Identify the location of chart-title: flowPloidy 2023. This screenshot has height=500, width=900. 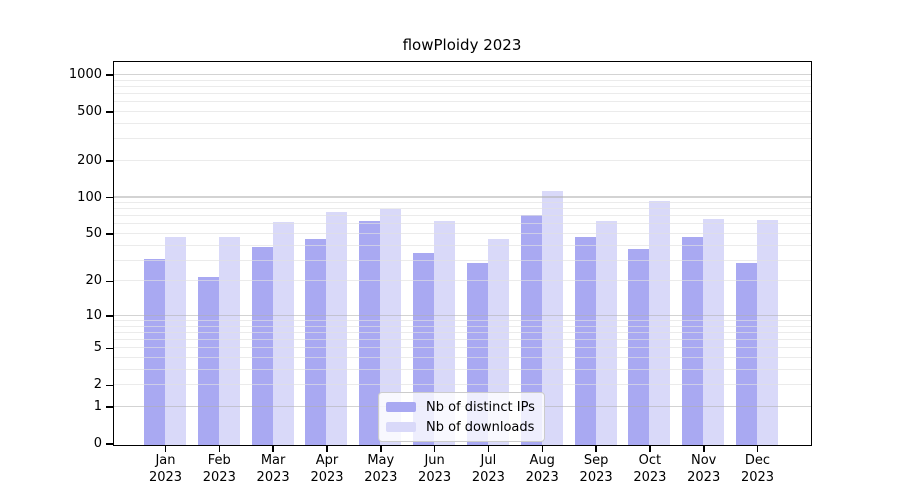
(462, 45).